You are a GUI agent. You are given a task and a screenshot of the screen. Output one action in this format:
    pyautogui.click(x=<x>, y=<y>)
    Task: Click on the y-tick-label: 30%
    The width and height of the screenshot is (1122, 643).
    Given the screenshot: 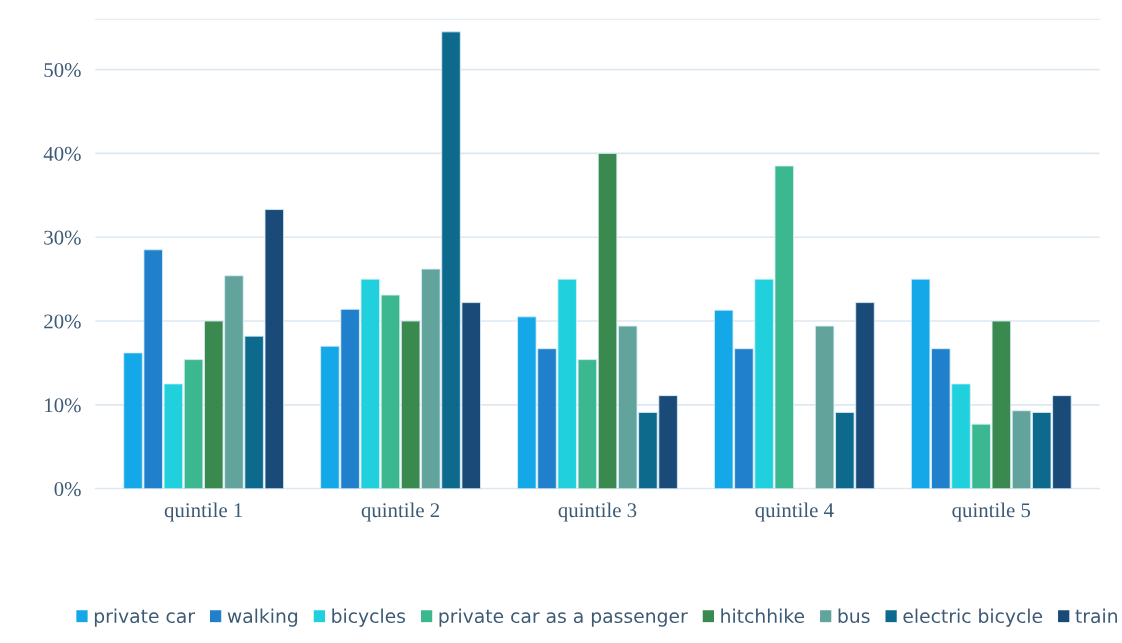 What is the action you would take?
    pyautogui.click(x=62, y=237)
    